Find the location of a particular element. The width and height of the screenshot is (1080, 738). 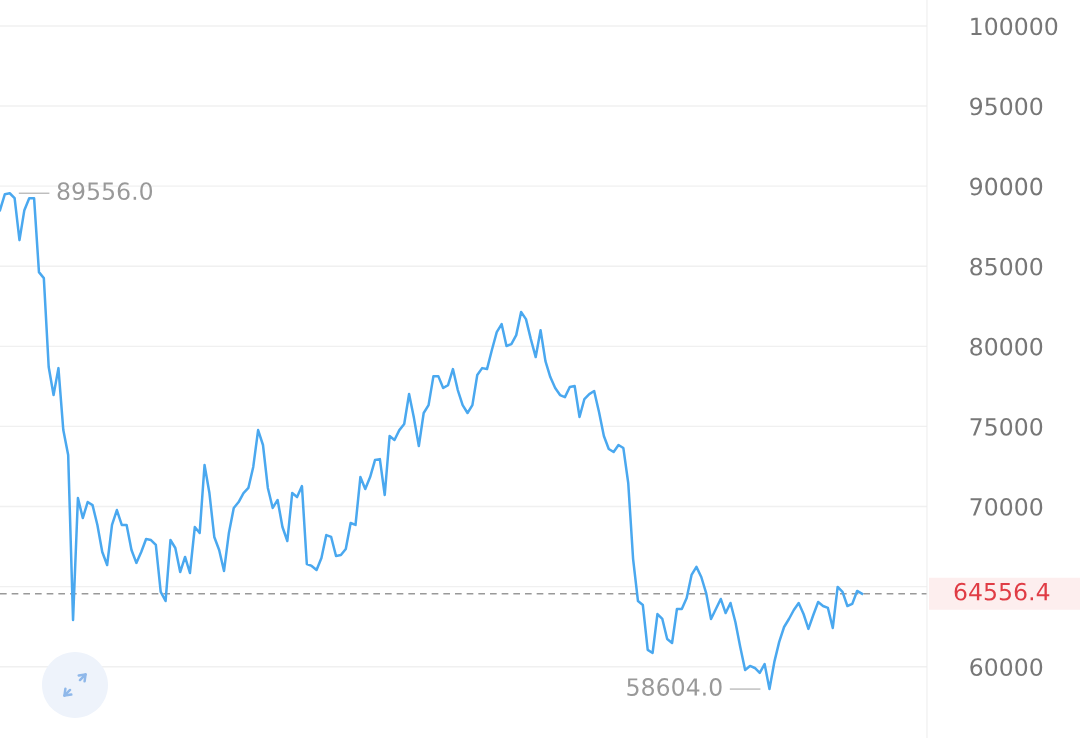

y-tick-label: 60000 is located at coordinates (1006, 667).